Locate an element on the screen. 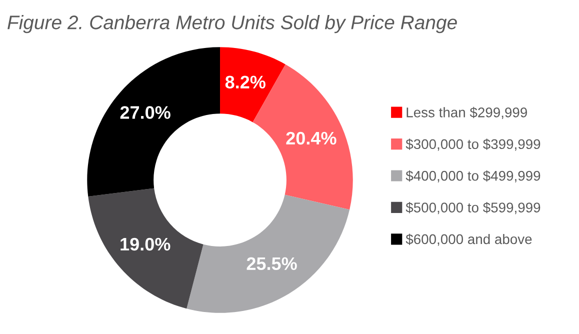  data-label: 19.0% is located at coordinates (145, 244).